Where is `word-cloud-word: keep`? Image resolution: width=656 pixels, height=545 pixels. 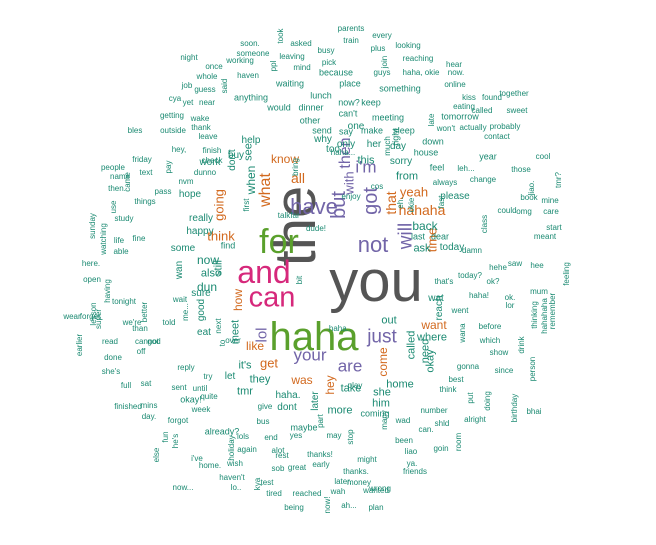
word-cloud-word: keep is located at coordinates (371, 102).